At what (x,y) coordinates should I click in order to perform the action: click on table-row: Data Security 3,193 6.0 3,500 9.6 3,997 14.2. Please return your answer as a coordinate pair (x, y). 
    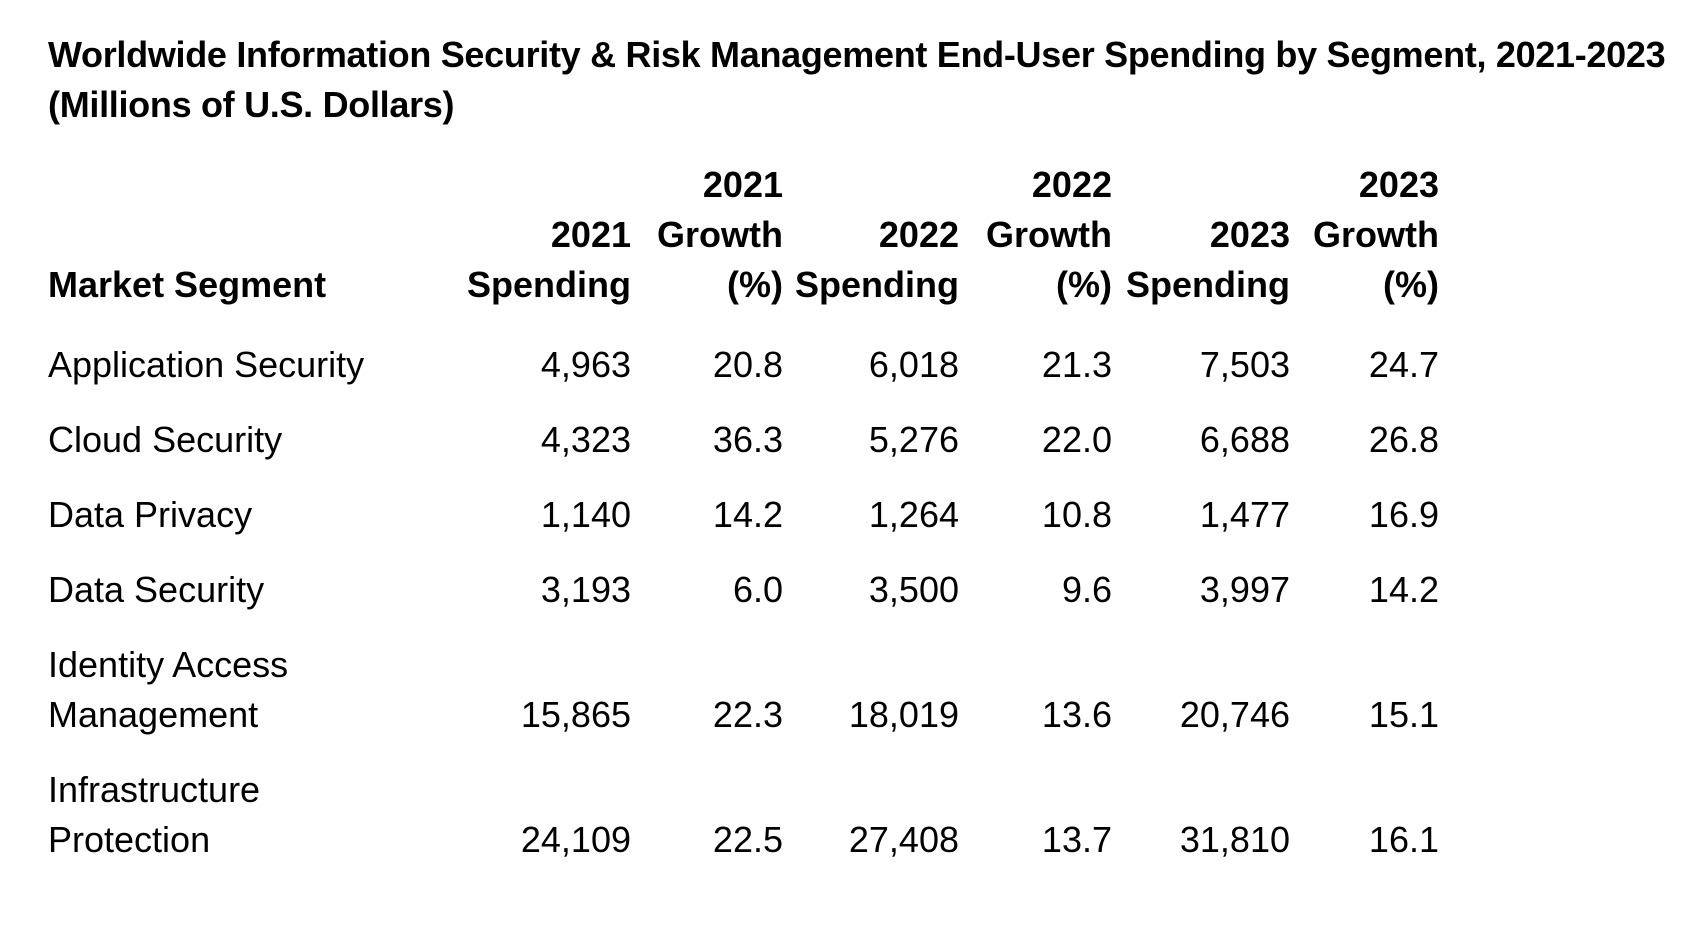
    Looking at the image, I should click on (743, 592).